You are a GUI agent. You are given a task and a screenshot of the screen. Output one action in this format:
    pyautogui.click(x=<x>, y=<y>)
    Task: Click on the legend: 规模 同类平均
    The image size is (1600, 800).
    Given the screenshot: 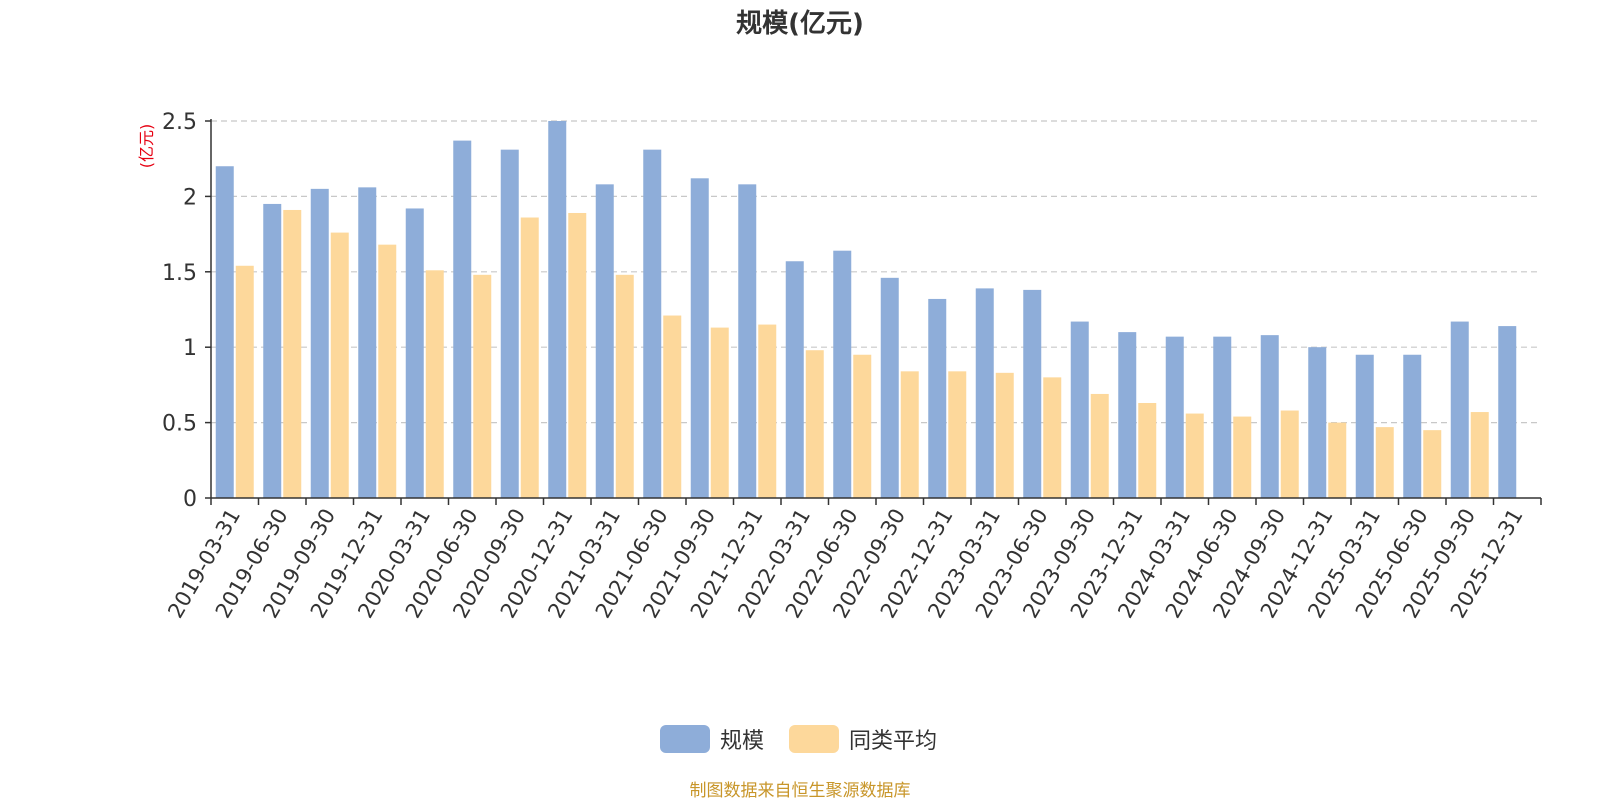 What is the action you would take?
    pyautogui.click(x=798, y=739)
    